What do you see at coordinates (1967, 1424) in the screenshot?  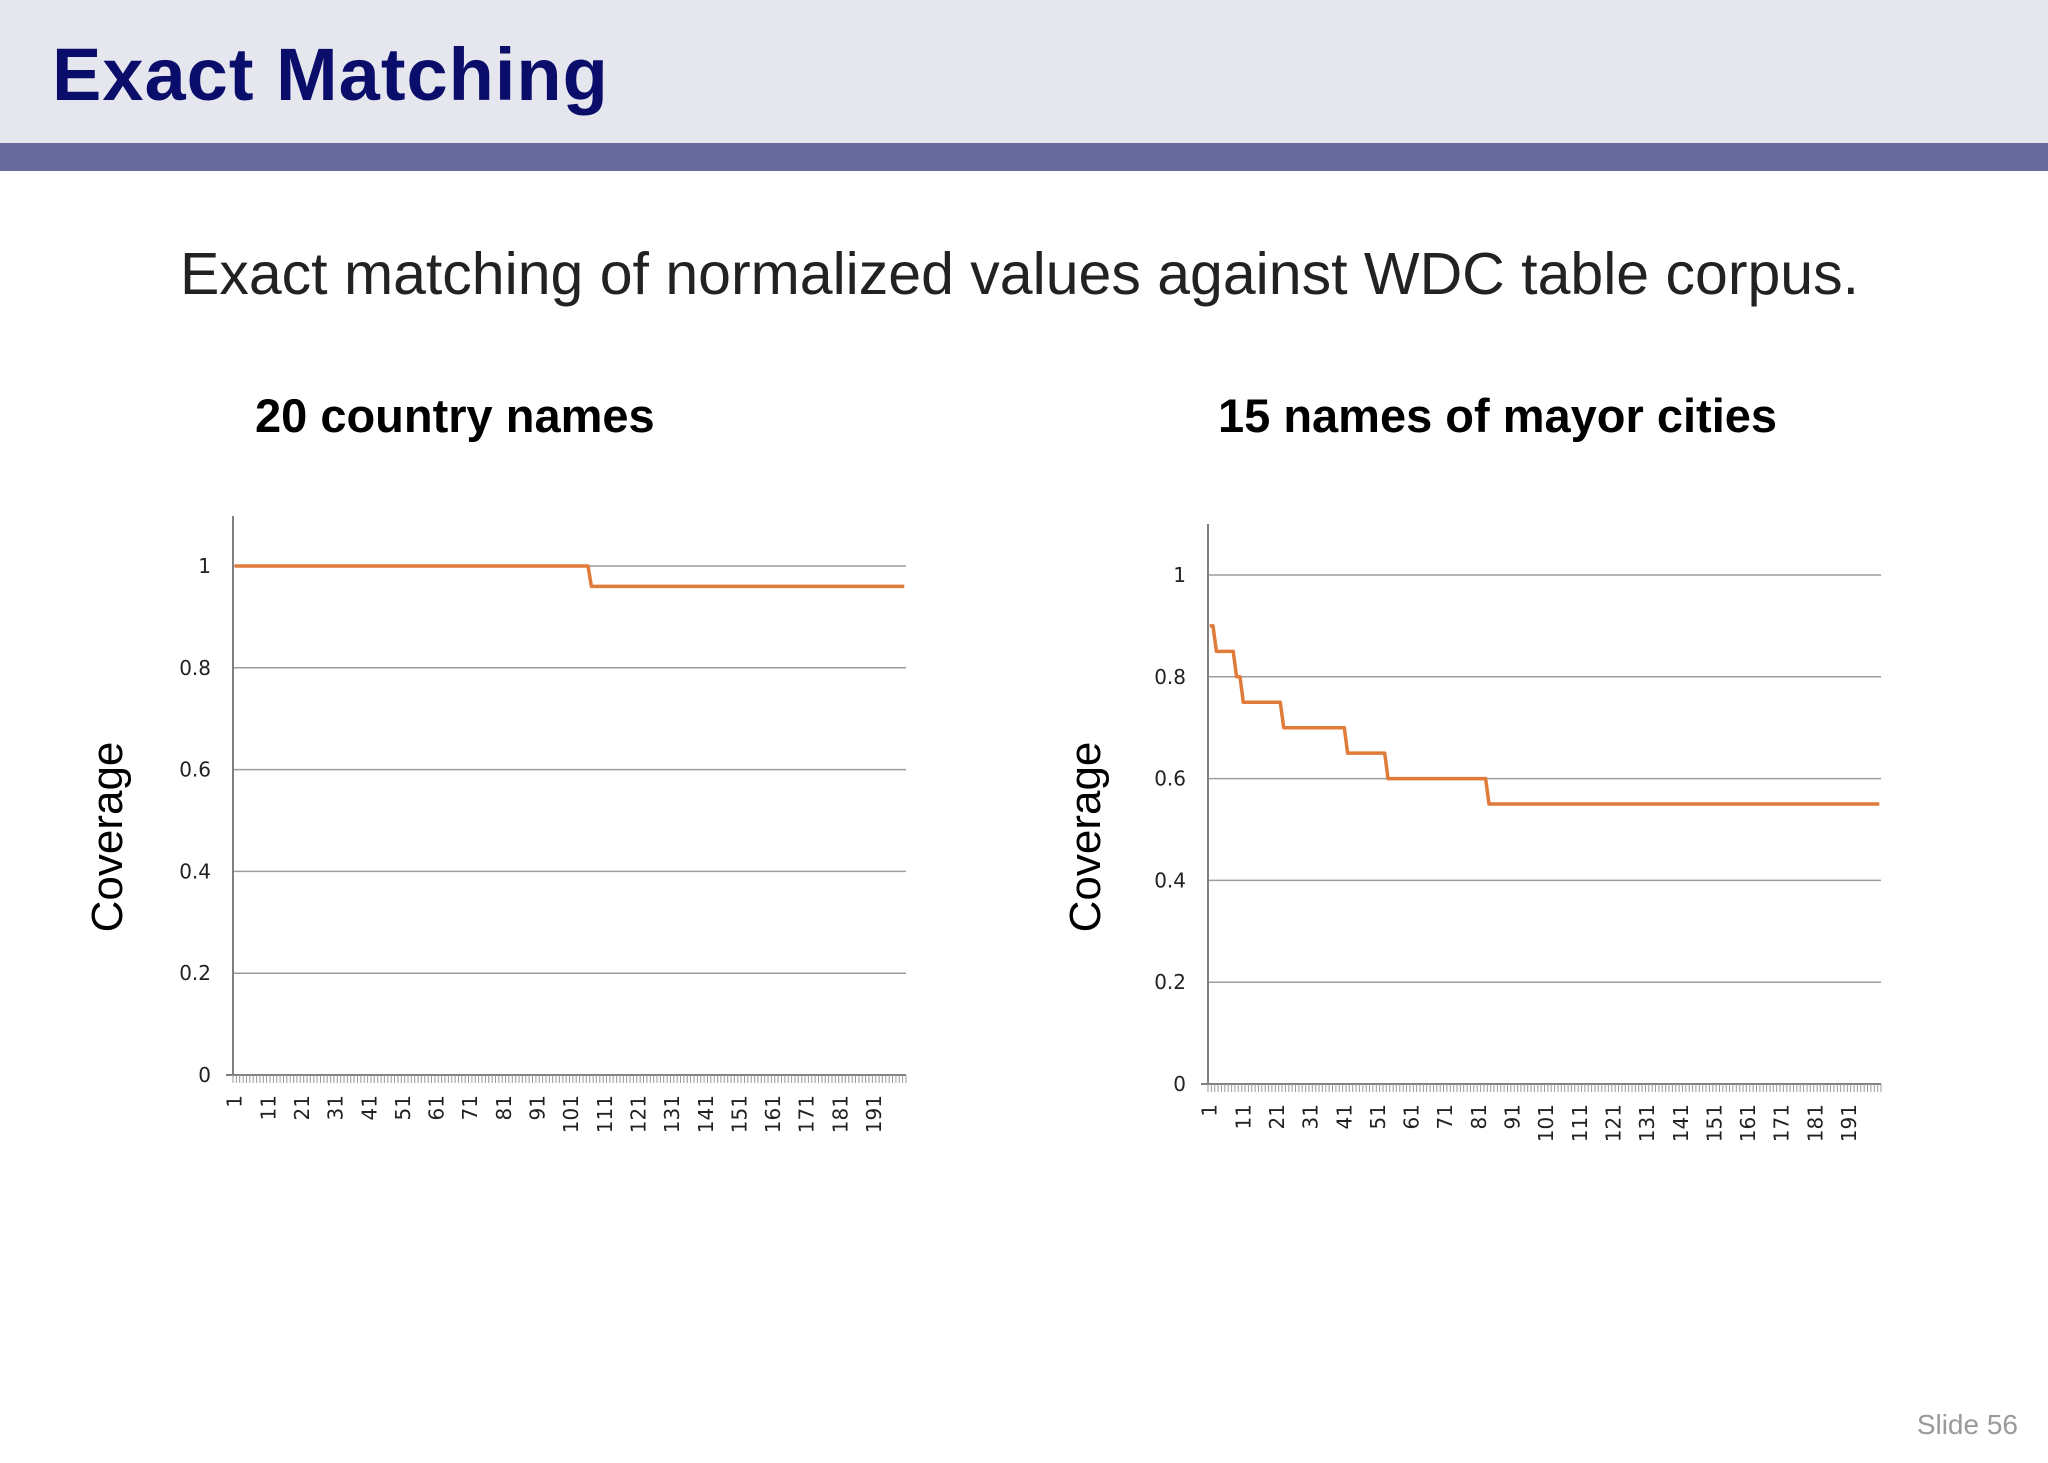 I see `slide-number: Slide 56` at bounding box center [1967, 1424].